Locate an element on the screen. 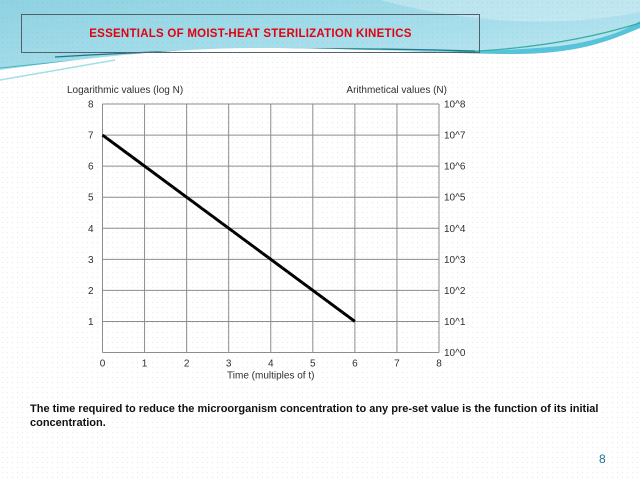 The image size is (640, 480). right-tick-label: 10^8 is located at coordinates (455, 105).